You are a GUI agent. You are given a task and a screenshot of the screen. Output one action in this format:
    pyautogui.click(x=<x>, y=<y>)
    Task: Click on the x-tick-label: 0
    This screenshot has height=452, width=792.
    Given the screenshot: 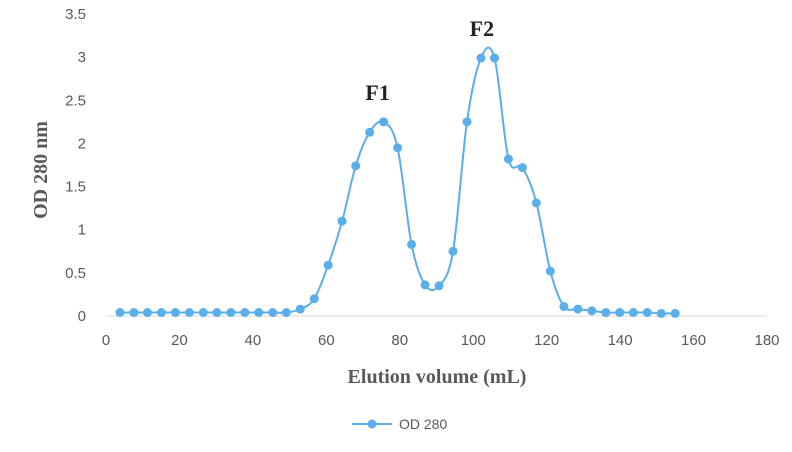 What is the action you would take?
    pyautogui.click(x=106, y=340)
    